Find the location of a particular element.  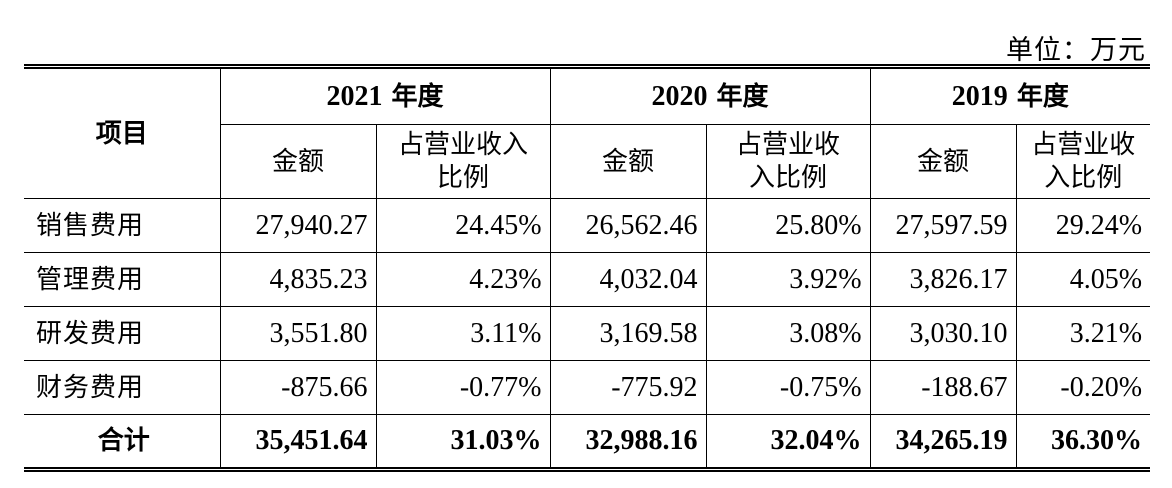

cell-value: 29.24% is located at coordinates (1083, 225).